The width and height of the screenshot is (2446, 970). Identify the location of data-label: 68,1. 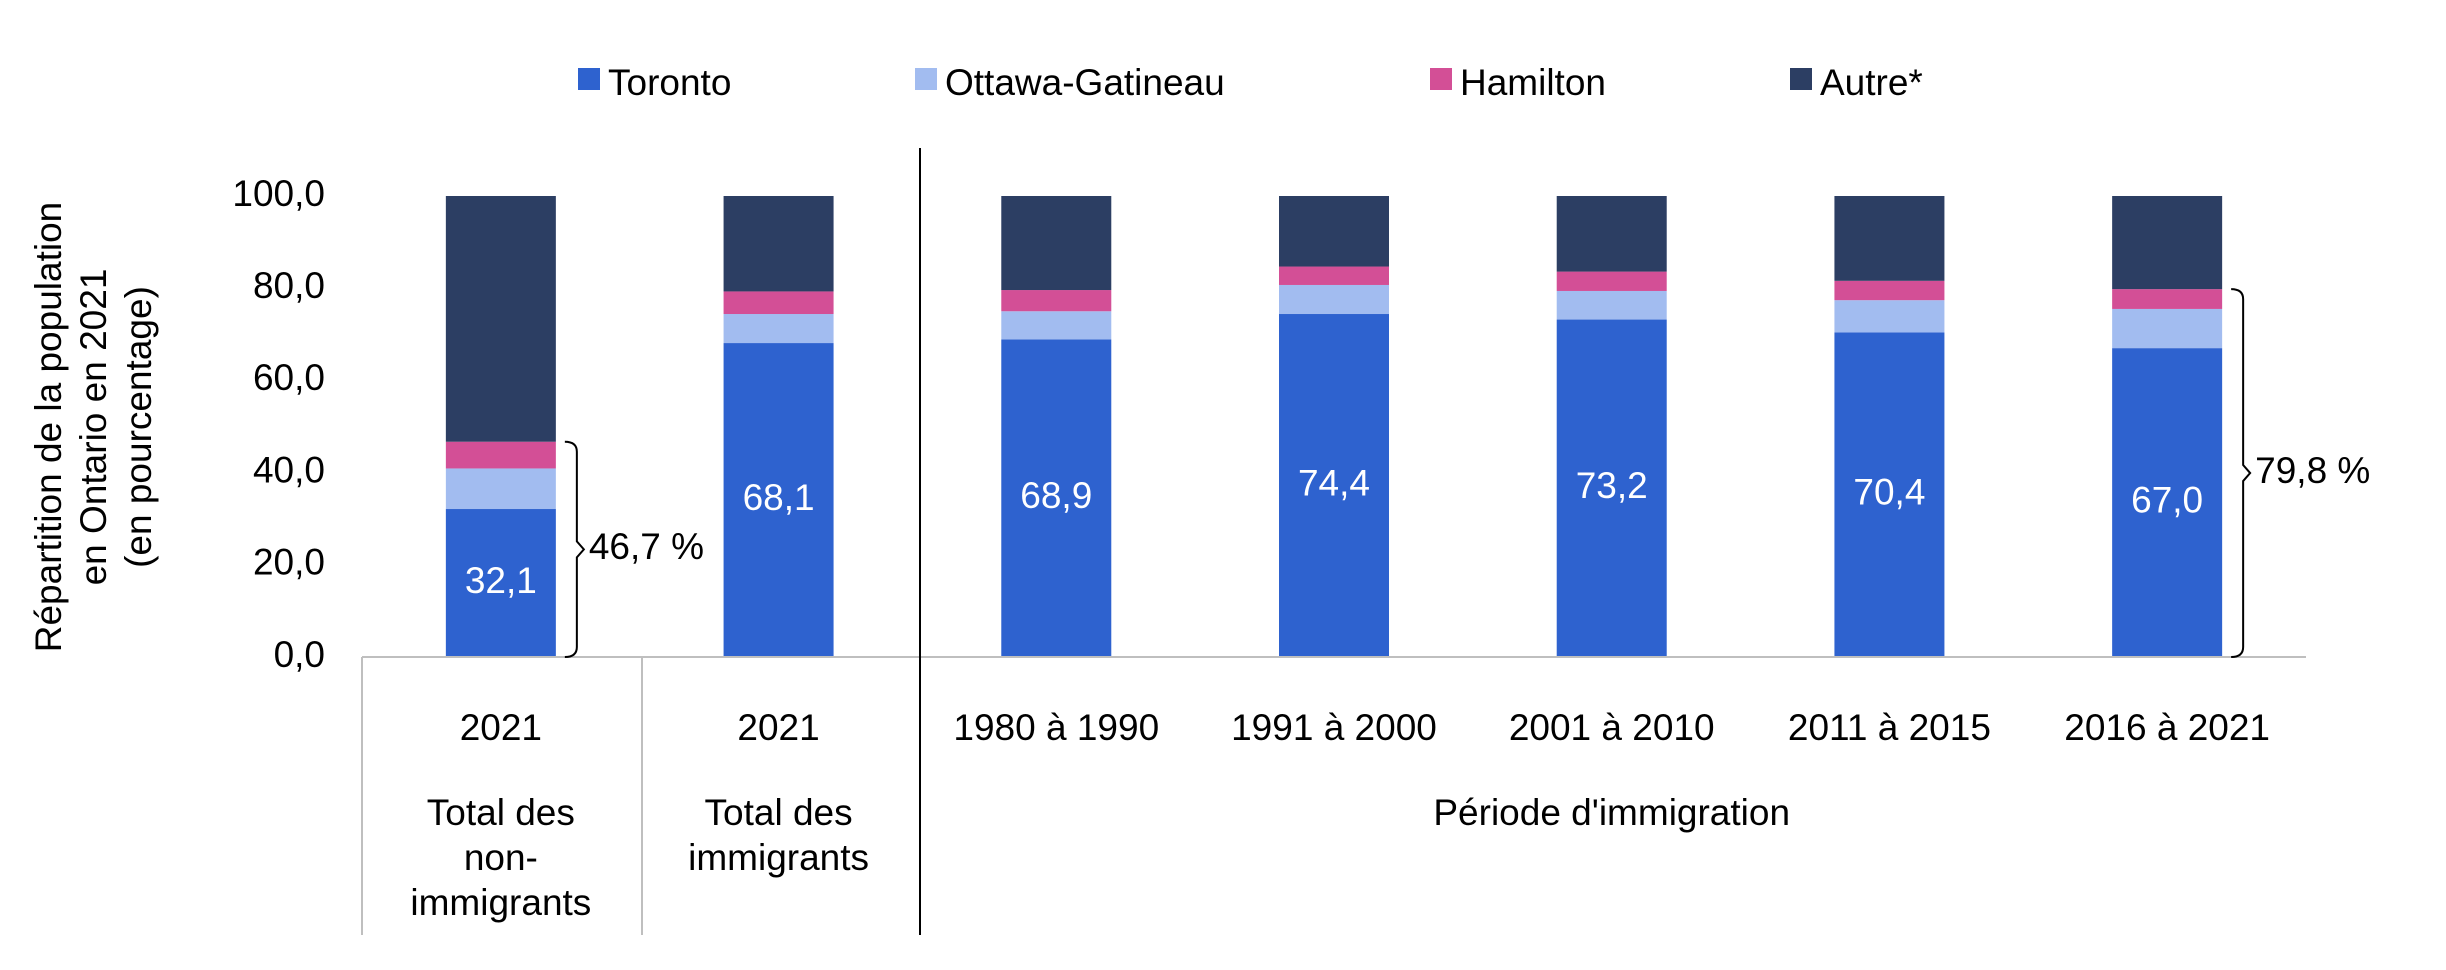
(779, 497).